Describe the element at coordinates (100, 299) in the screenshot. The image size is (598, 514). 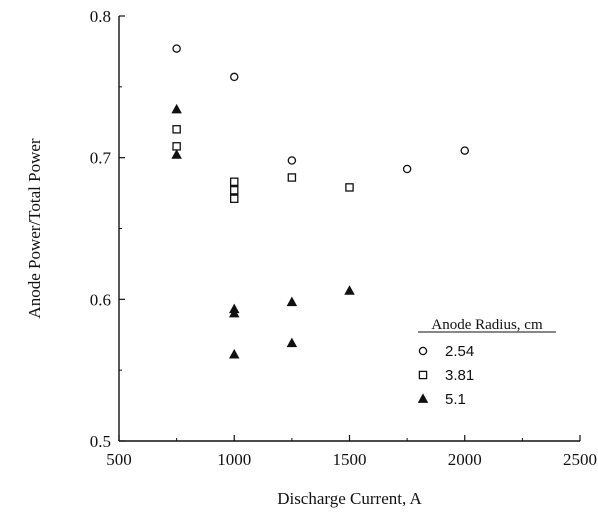
I see `y-tick-label: 0.6` at that location.